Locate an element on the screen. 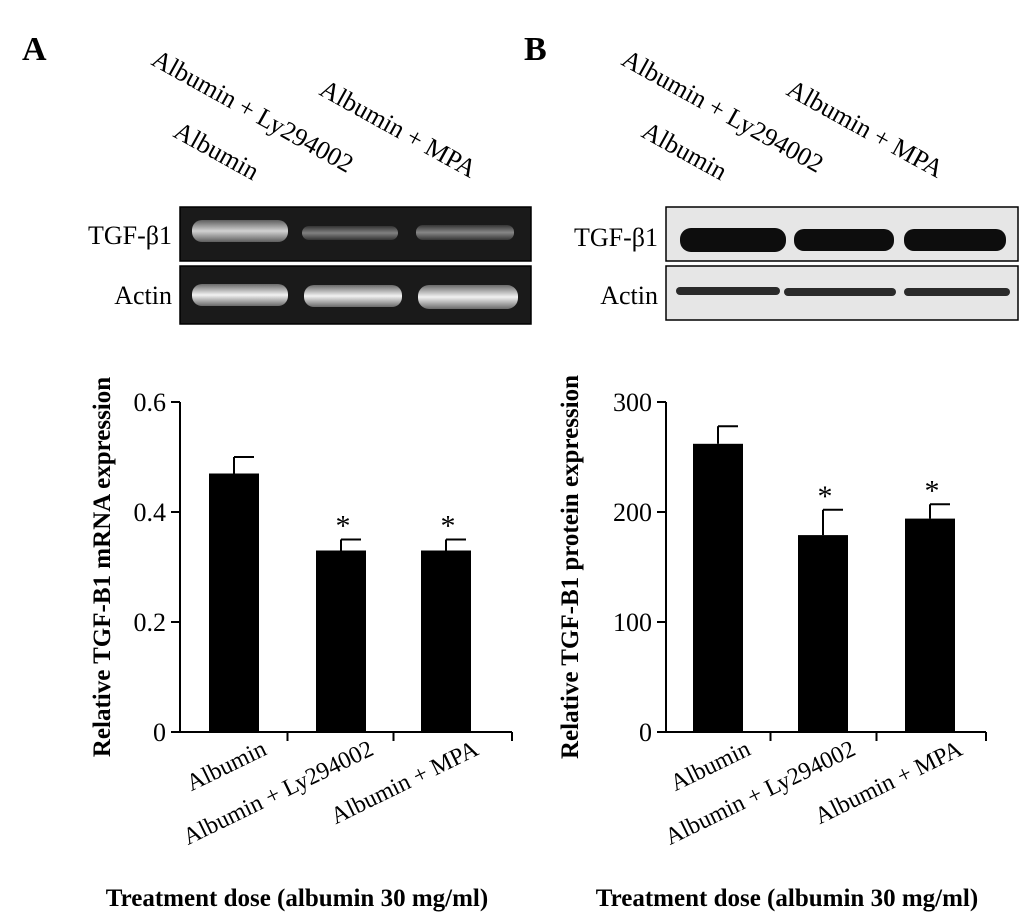 This screenshot has height=922, width=1033. panel-a-row-label-actin: Actin is located at coordinates (143, 295).